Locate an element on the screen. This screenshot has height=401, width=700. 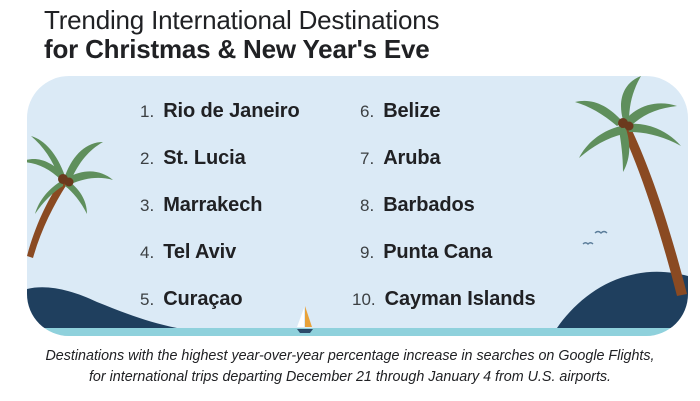
destination-name: St. Lucia is located at coordinates (204, 158).